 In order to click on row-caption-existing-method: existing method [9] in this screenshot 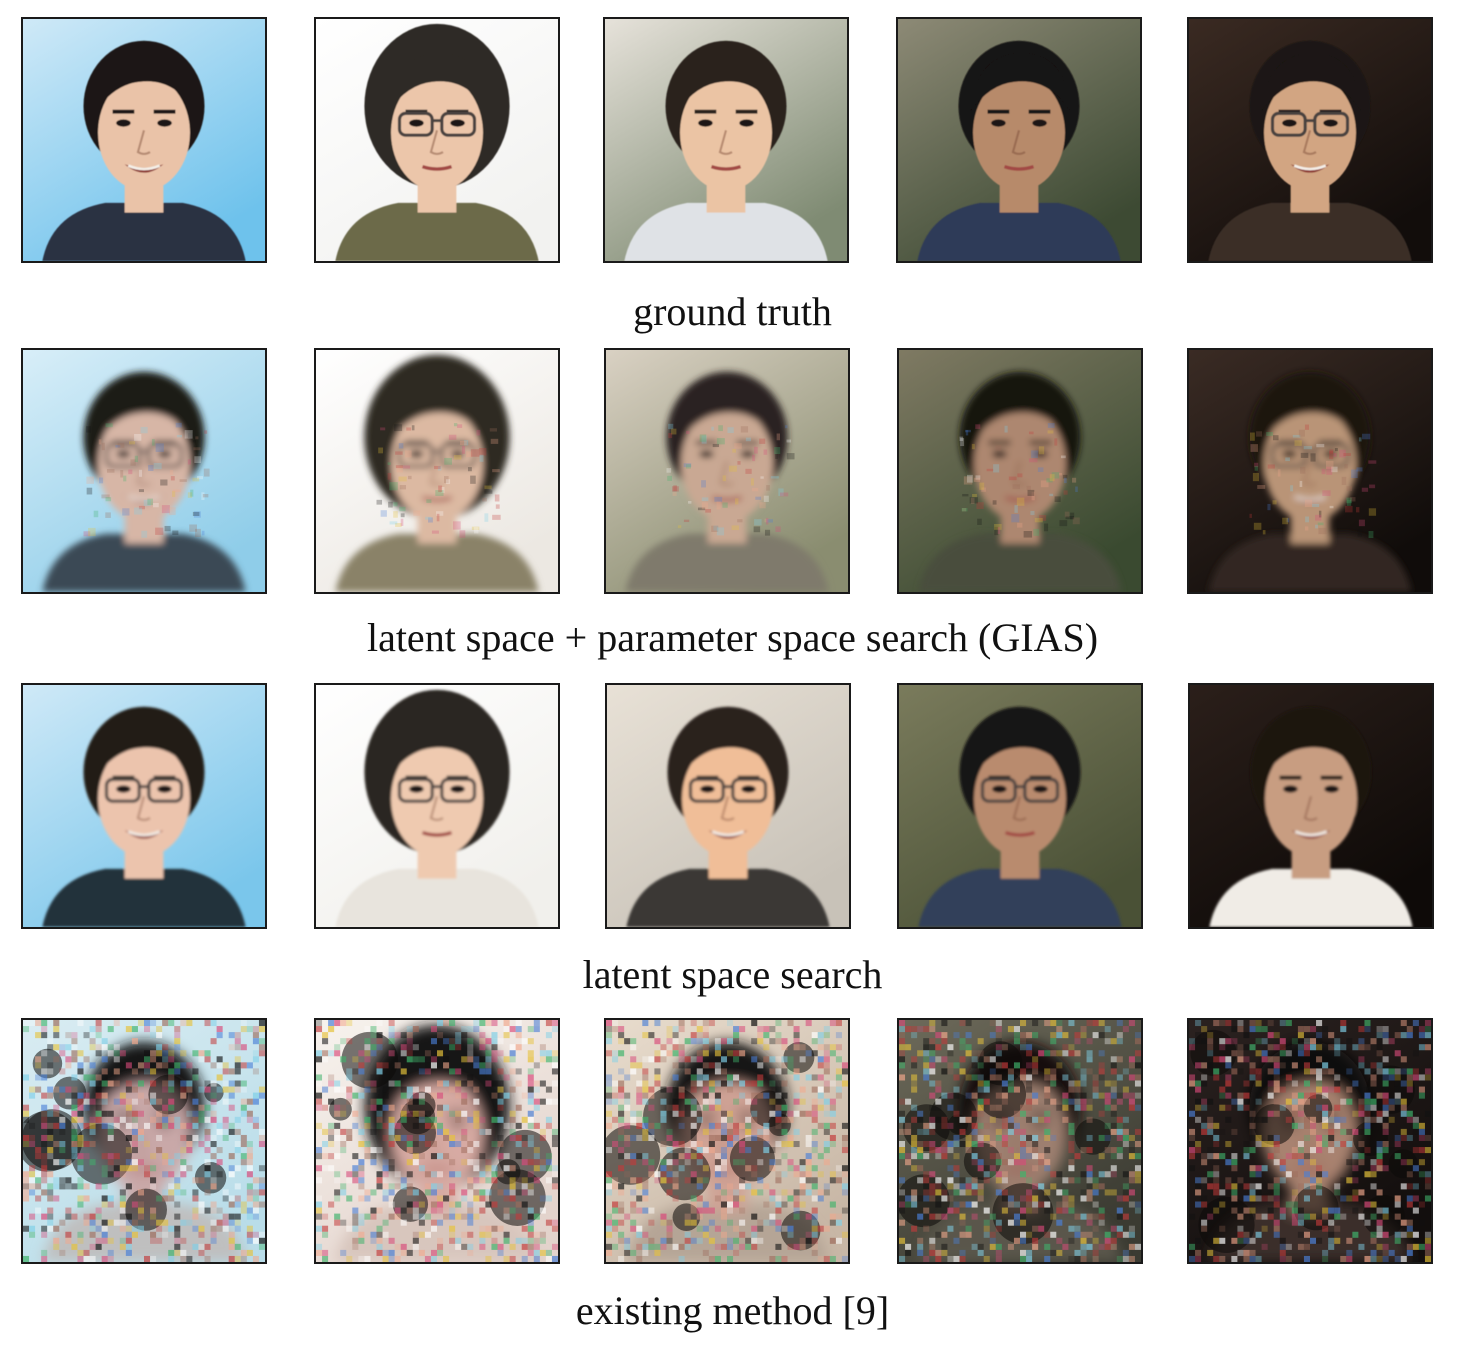, I will do `click(732, 1311)`.